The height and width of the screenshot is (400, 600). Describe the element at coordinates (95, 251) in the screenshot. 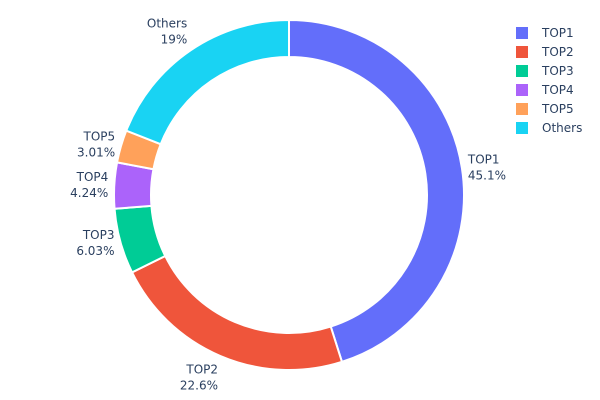

I see `label-value-top3: 6.03%` at that location.